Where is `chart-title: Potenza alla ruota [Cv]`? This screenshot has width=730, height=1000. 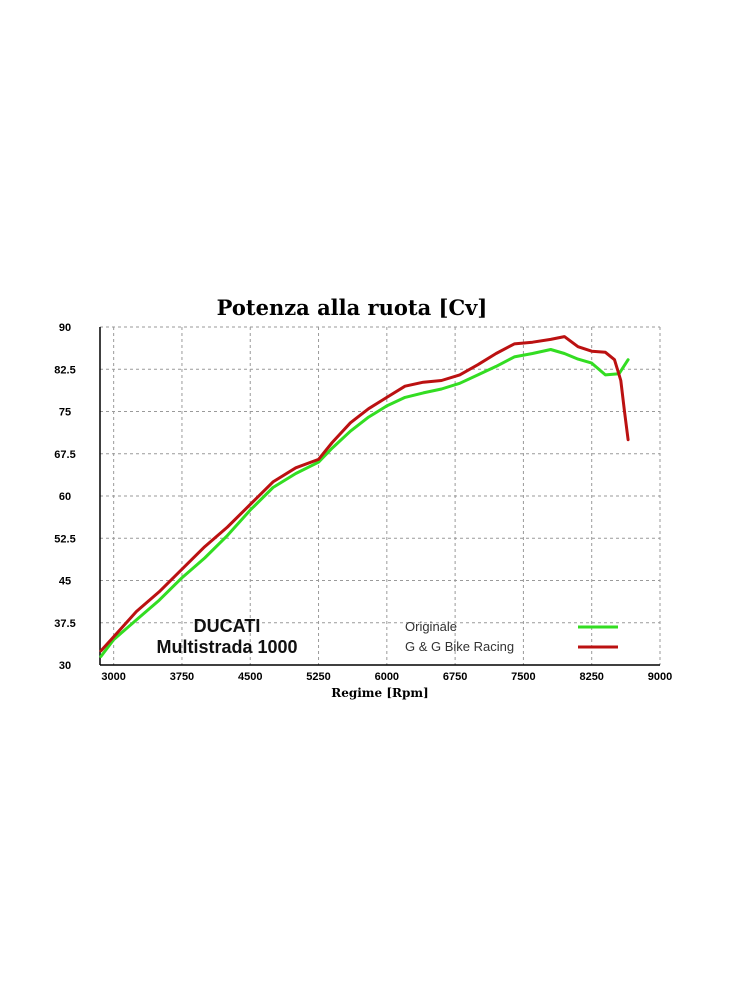
chart-title: Potenza alla ruota [Cv] is located at coordinates (352, 307).